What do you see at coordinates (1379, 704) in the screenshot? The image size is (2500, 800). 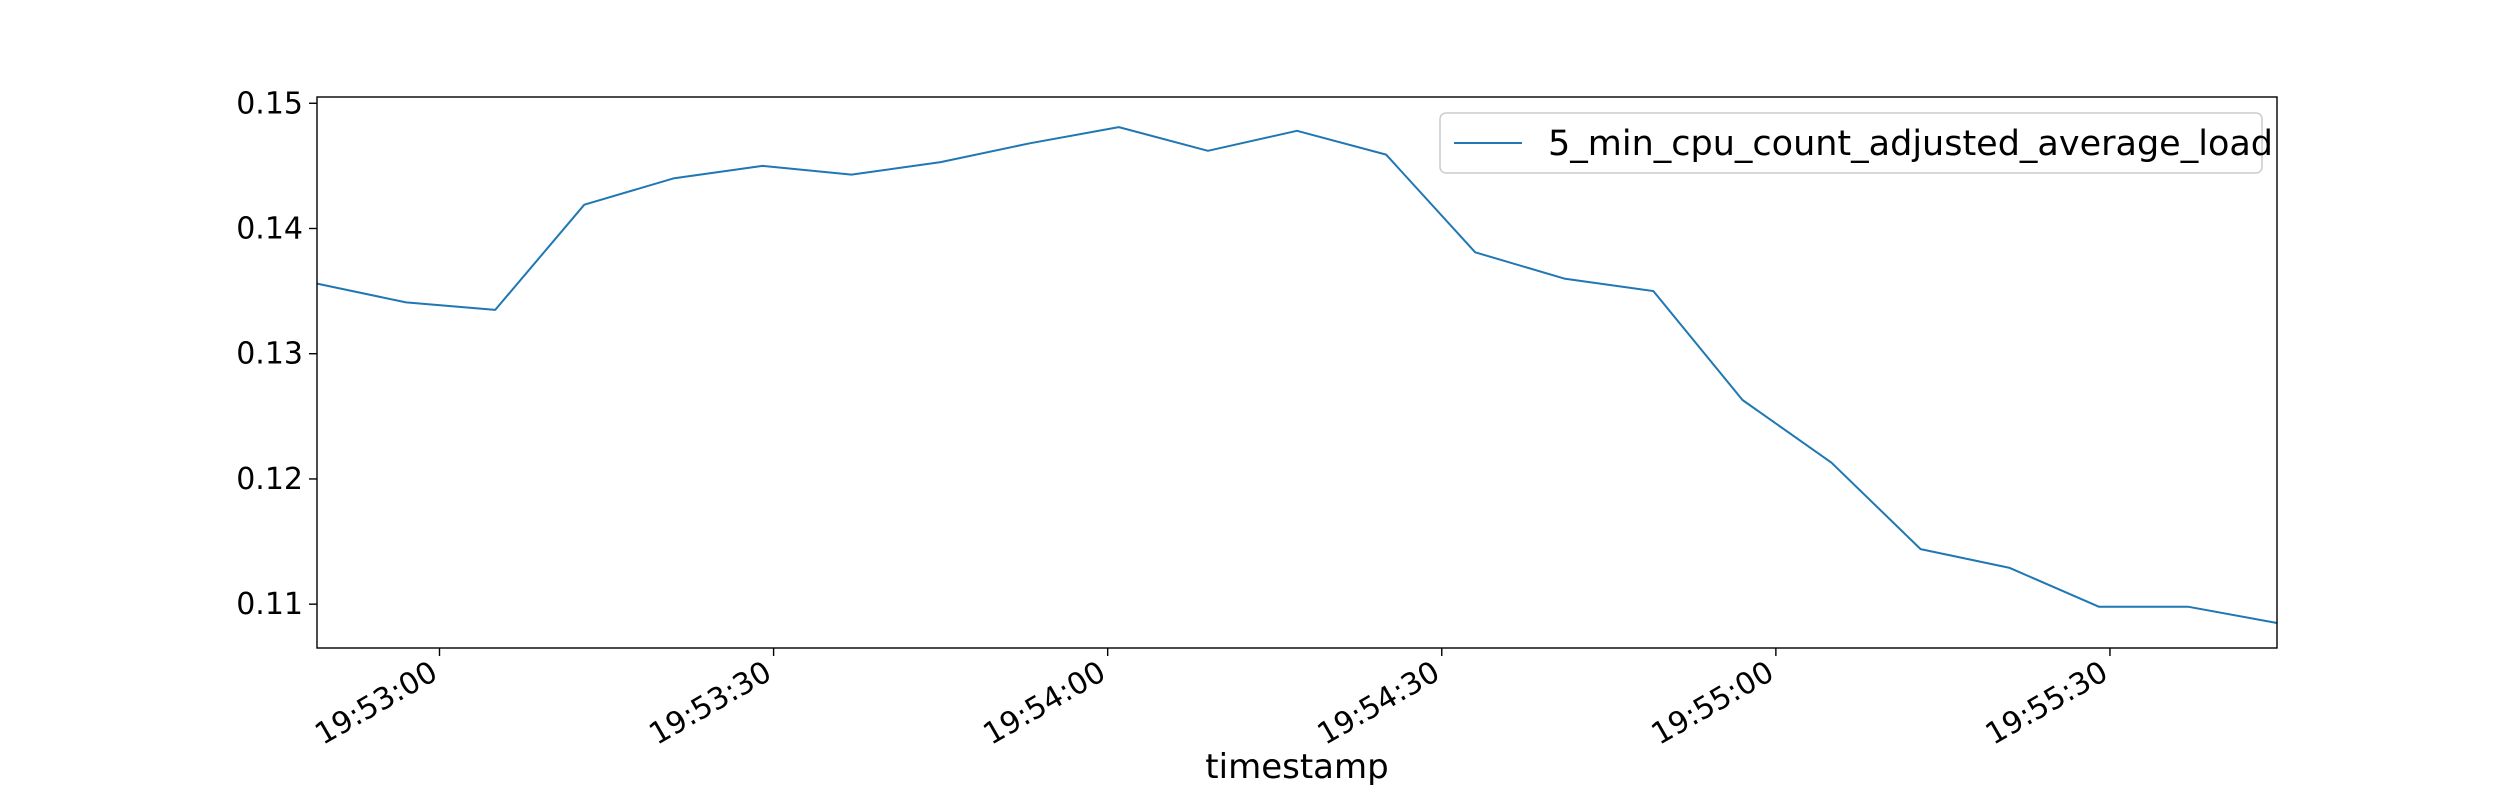 I see `x-tick-label: 19:54:30` at bounding box center [1379, 704].